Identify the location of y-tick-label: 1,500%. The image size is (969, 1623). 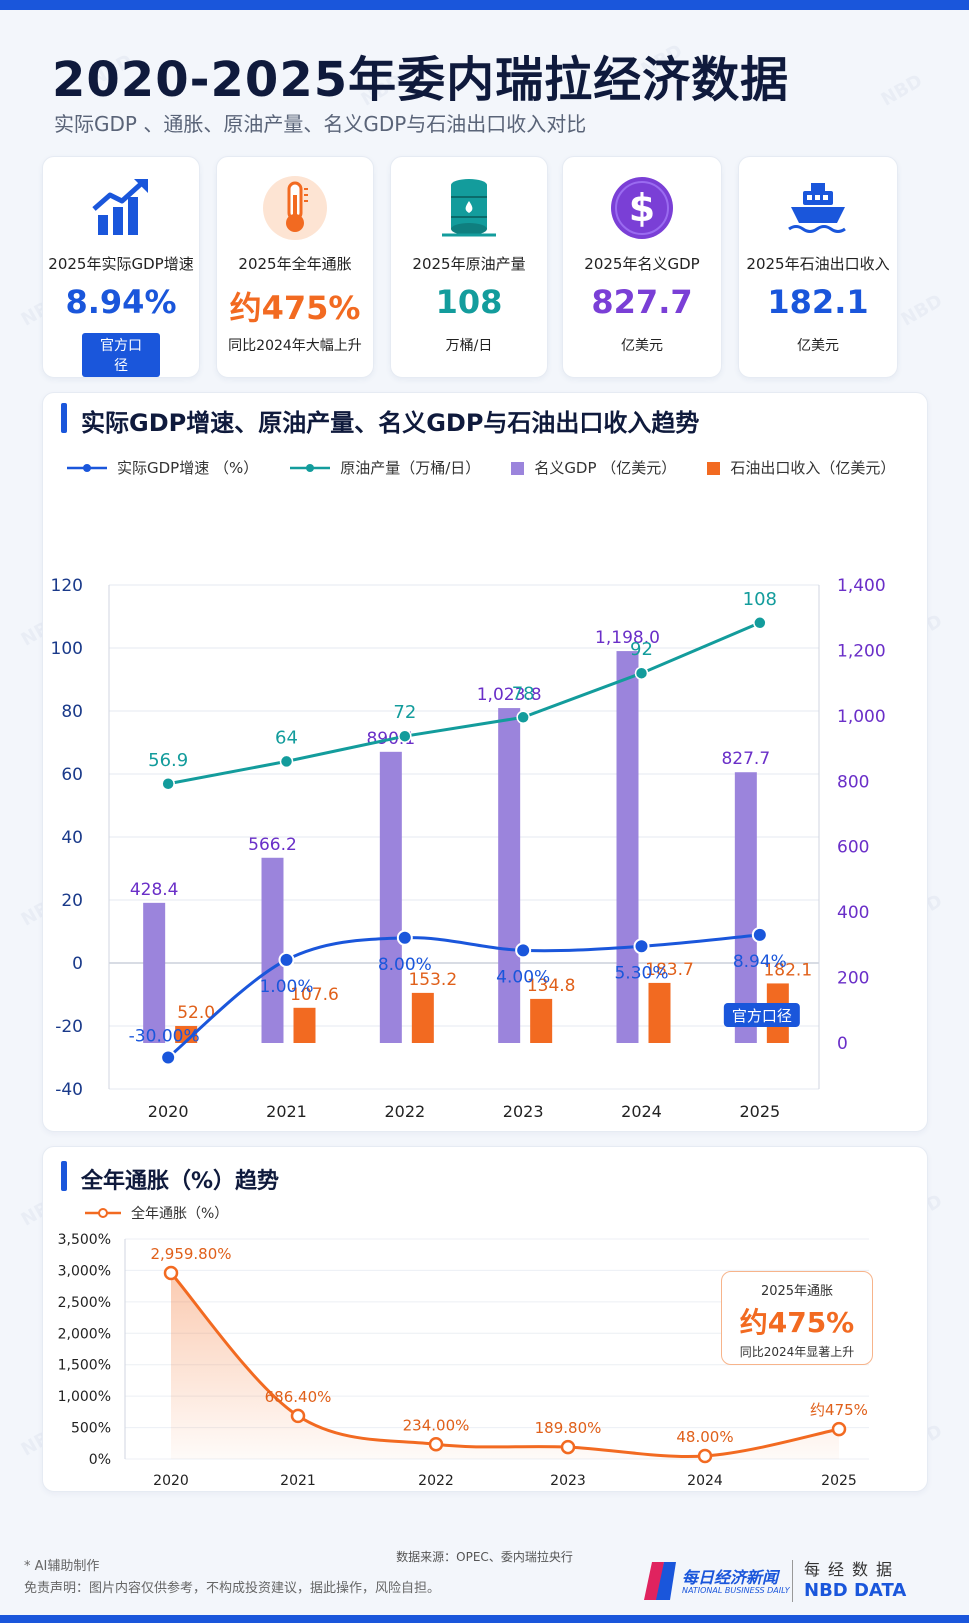
(84, 1366).